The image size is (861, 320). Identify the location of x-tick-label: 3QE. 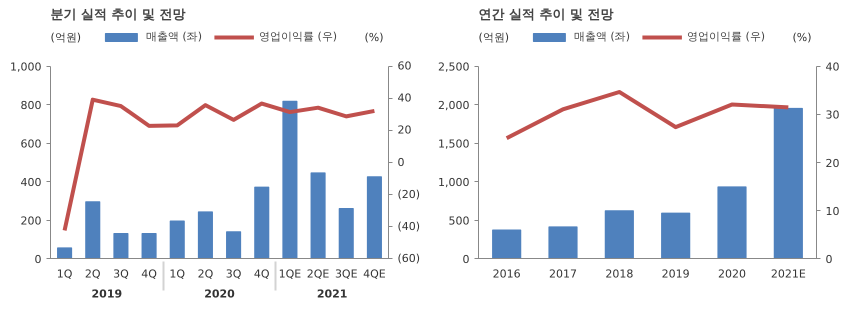
(346, 274).